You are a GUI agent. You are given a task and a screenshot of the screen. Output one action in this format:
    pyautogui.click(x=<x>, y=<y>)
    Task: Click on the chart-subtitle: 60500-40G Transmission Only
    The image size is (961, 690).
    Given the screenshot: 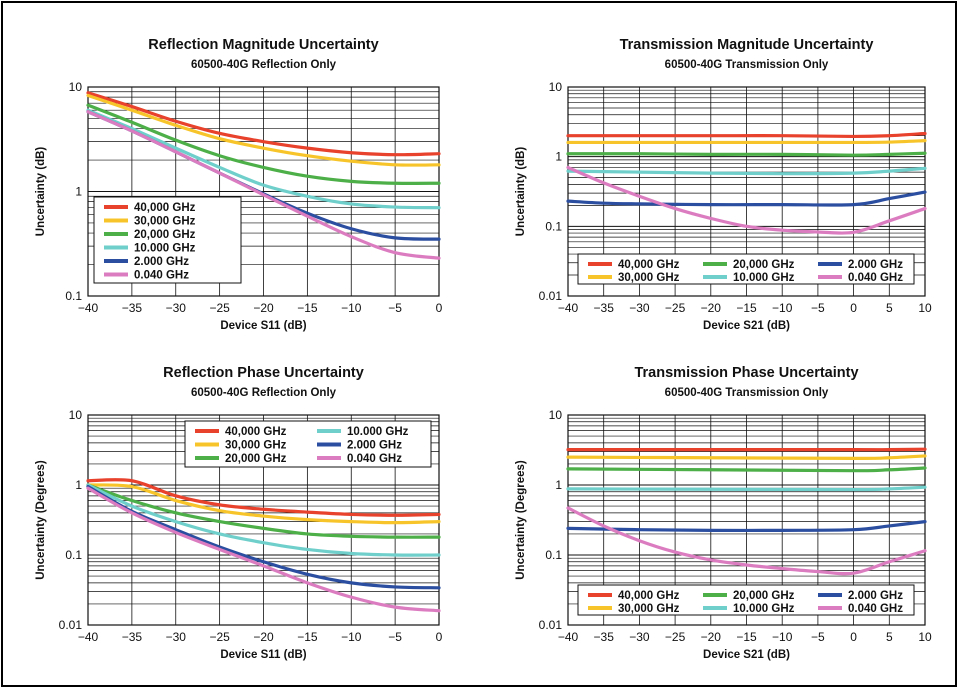 What is the action you would take?
    pyautogui.click(x=747, y=393)
    